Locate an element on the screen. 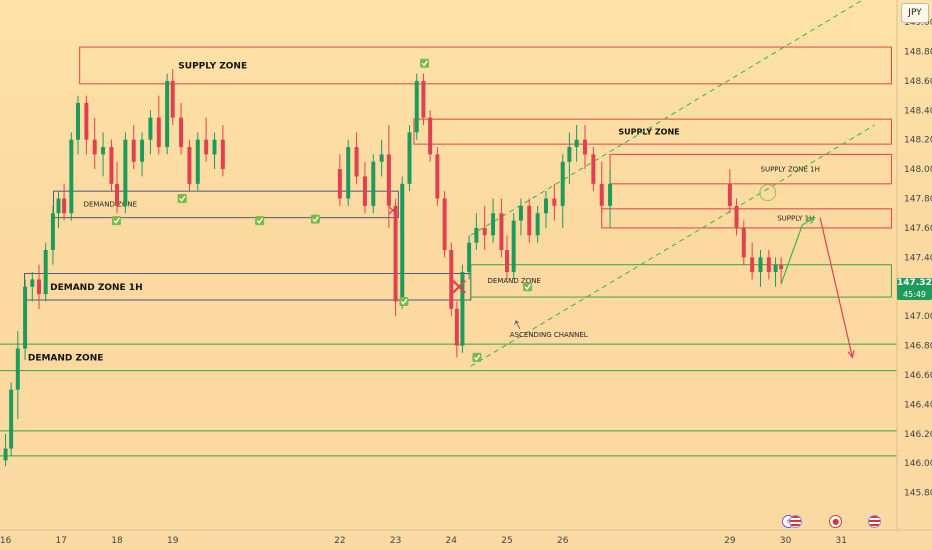 Image resolution: width=932 pixels, height=550 pixels. y-tick-label: 148.200 is located at coordinates (918, 141).